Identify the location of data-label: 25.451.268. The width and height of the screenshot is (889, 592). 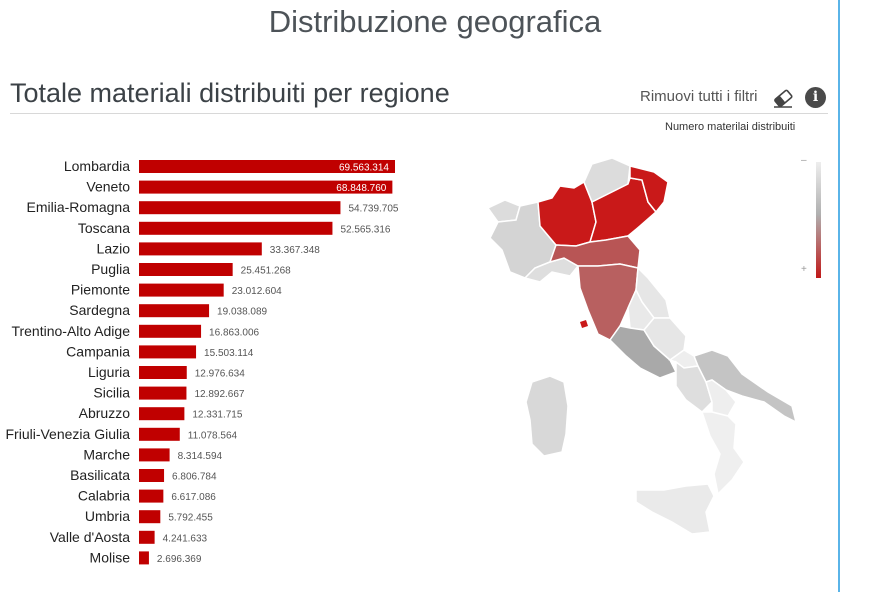
(266, 271).